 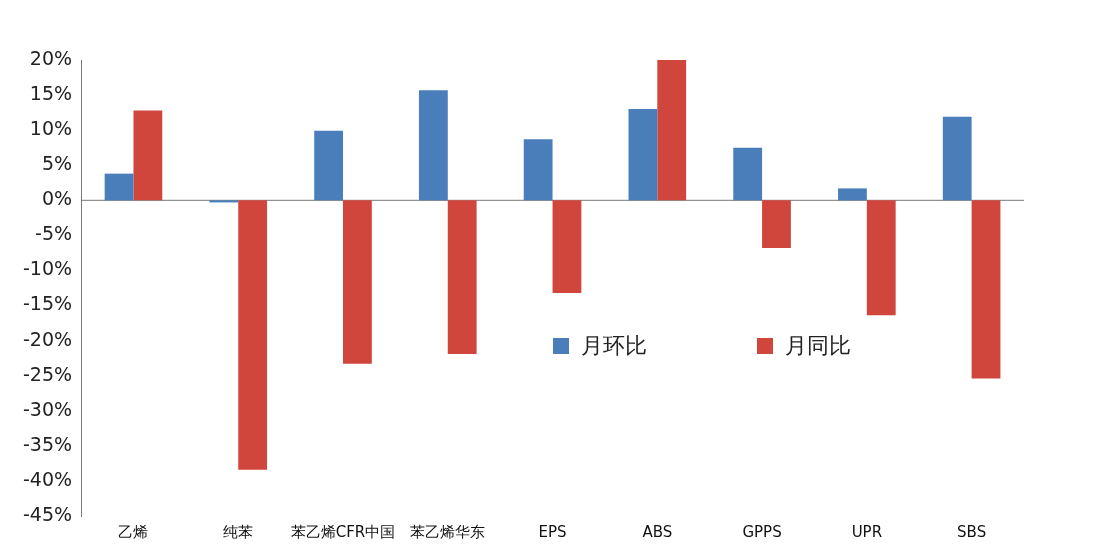 What do you see at coordinates (657, 531) in the screenshot?
I see `x-tick-label: ABS` at bounding box center [657, 531].